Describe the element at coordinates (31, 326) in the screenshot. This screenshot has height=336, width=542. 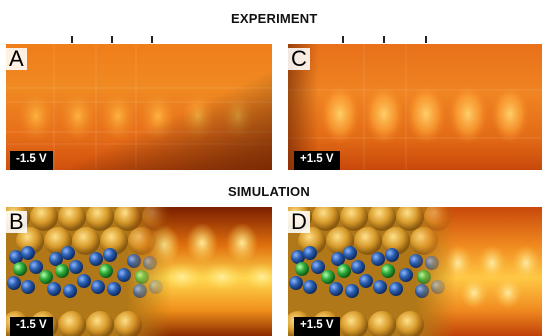
I see `bias-badge-b: -1.5 V` at that location.